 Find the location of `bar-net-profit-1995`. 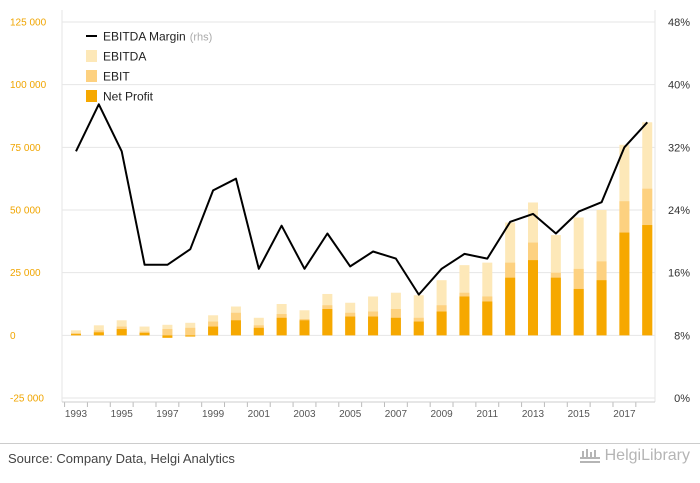

bar-net-profit-1995 is located at coordinates (121, 332).